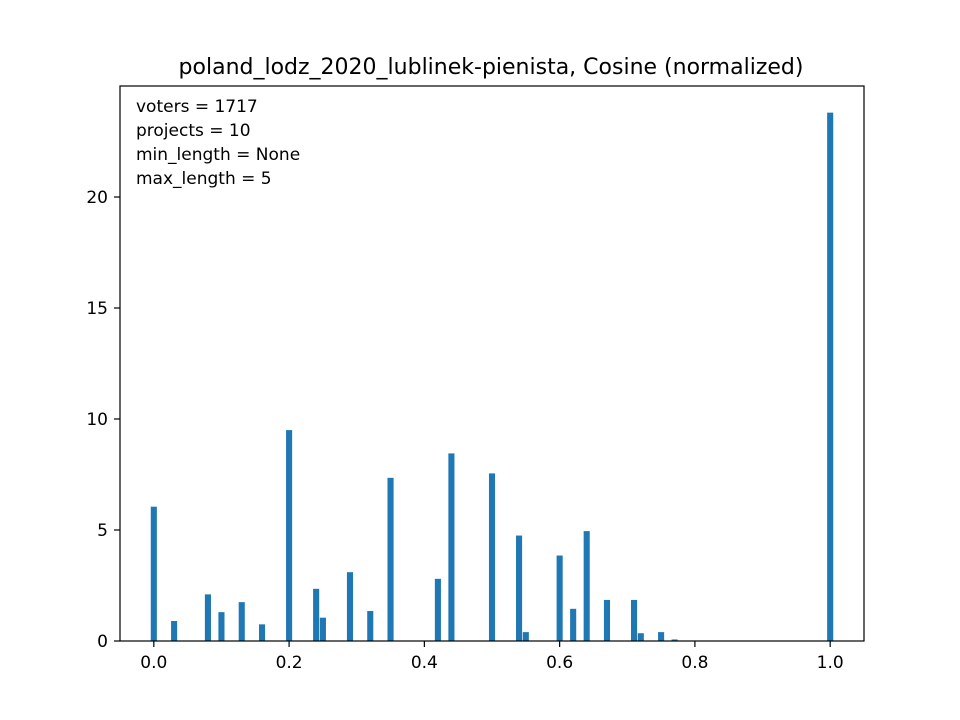 The image size is (960, 720). What do you see at coordinates (289, 663) in the screenshot?
I see `x-tick-label: 0.2` at bounding box center [289, 663].